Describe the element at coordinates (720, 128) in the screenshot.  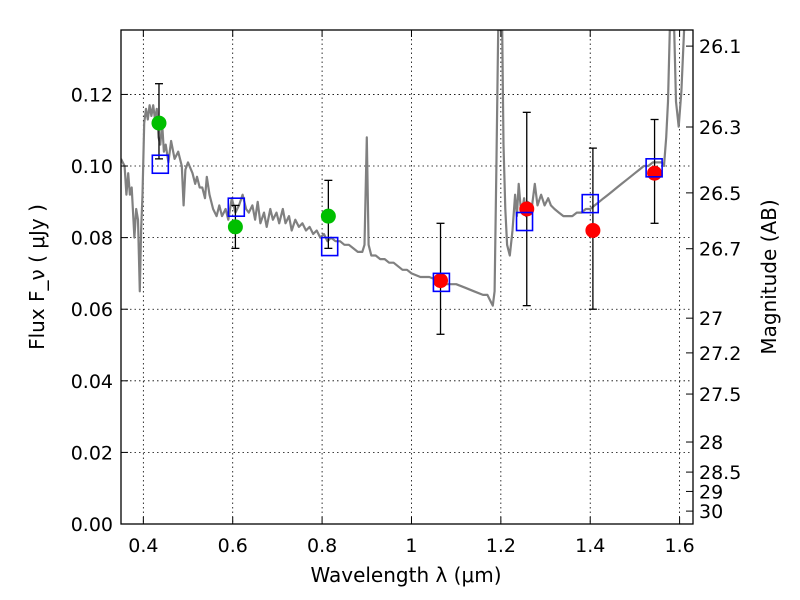
I see `right-tick-label: 26.3` at that location.